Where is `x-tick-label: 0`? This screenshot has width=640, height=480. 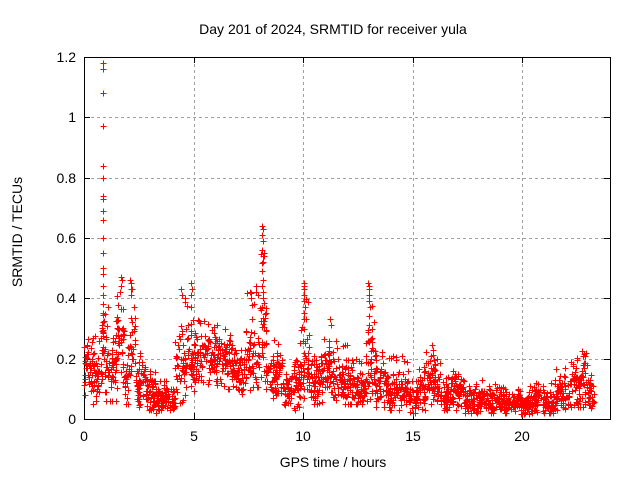
x-tick-label: 0 is located at coordinates (84, 436).